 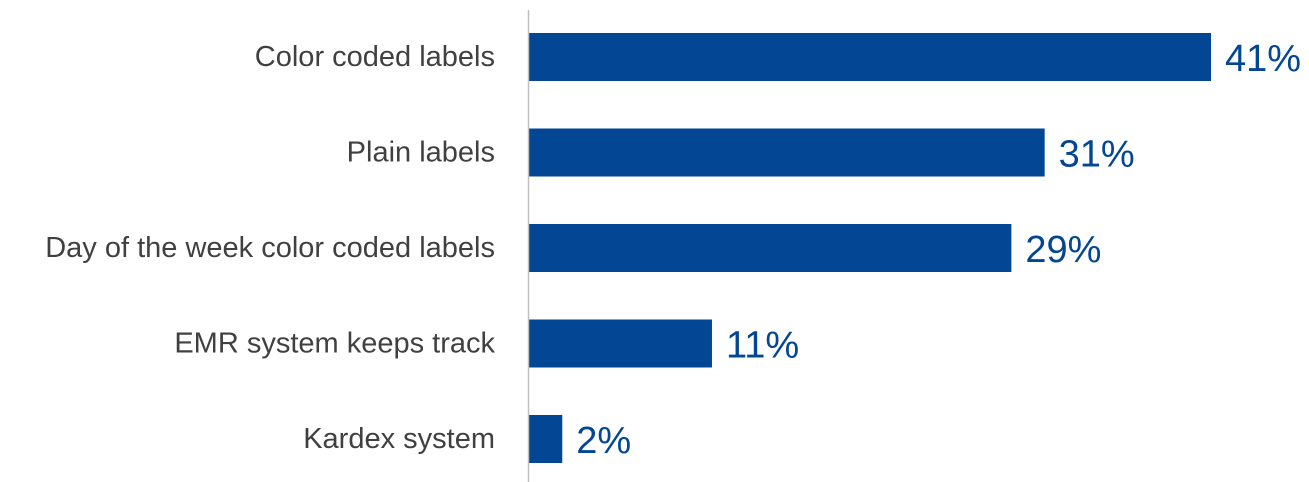 What do you see at coordinates (399, 439) in the screenshot?
I see `category-label-4: Kardex system` at bounding box center [399, 439].